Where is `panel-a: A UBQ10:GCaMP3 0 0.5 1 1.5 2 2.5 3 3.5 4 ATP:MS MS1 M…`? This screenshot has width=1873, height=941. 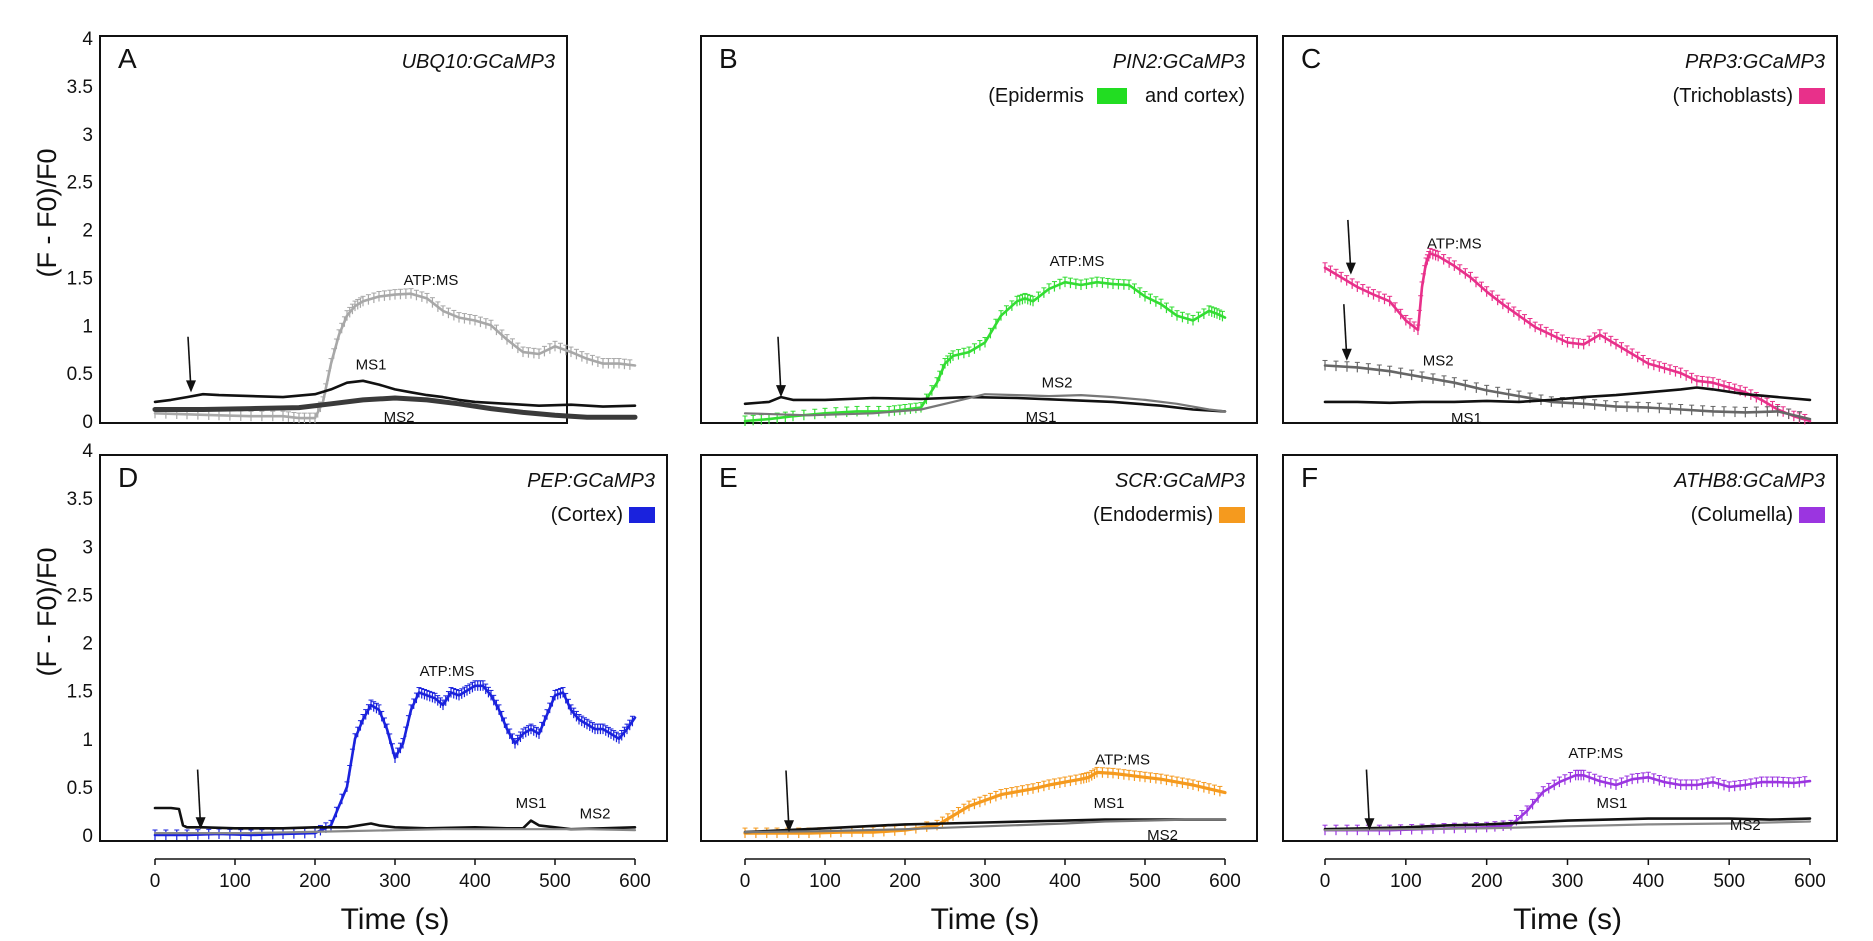
panel-a: A UBQ10:GCaMP3 0 0.5 1 1.5 2 2.5 3 3.5 4 ATP:MS MS1 M… is located at coordinates (352, 231).